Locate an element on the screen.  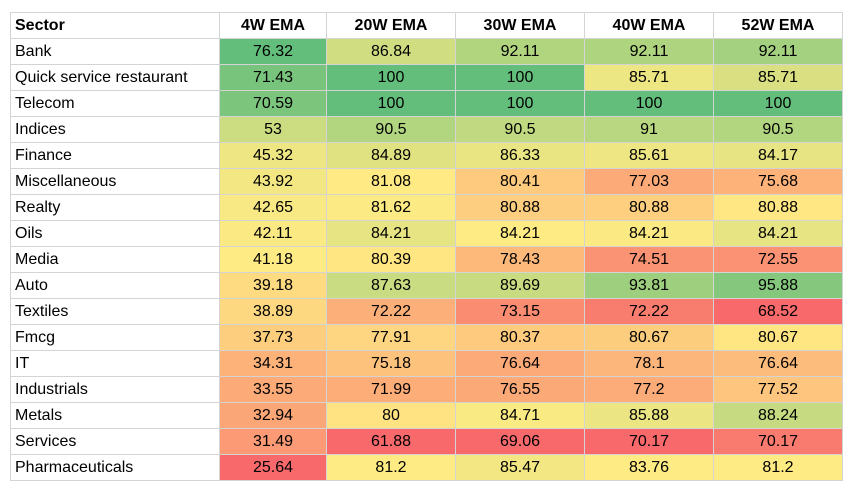
value-cell-52w-ema: 100 is located at coordinates (778, 103).